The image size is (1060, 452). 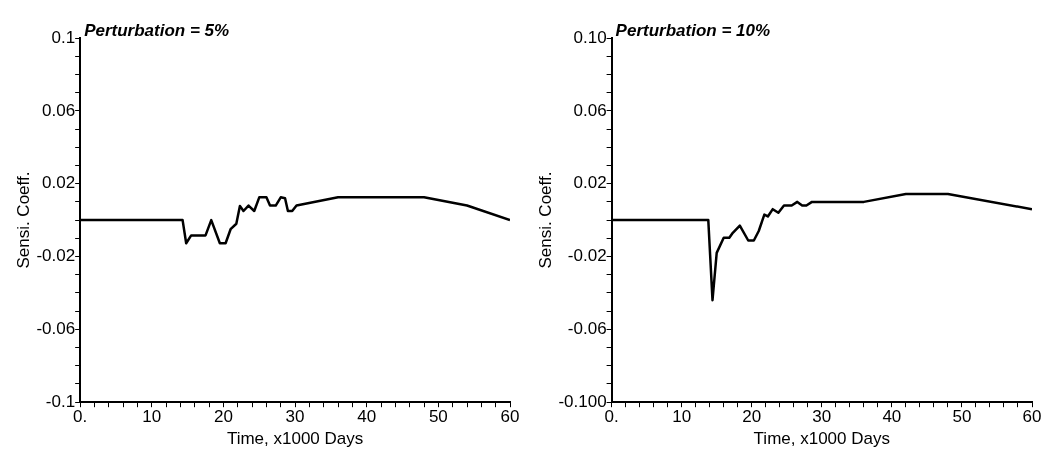 What do you see at coordinates (63, 37) in the screenshot?
I see `y-tick-label: 0.1` at bounding box center [63, 37].